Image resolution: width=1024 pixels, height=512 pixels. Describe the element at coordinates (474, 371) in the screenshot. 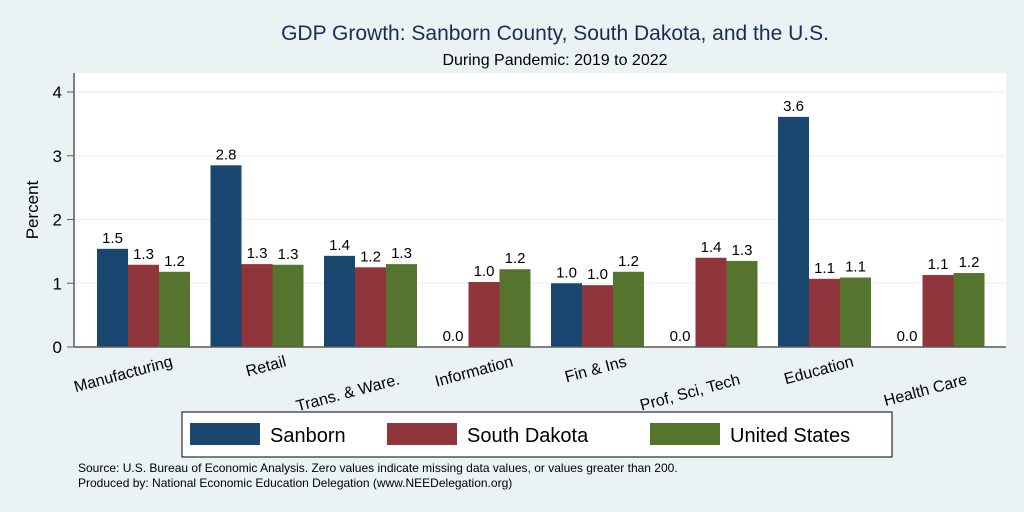

I see `category-label: Information` at that location.